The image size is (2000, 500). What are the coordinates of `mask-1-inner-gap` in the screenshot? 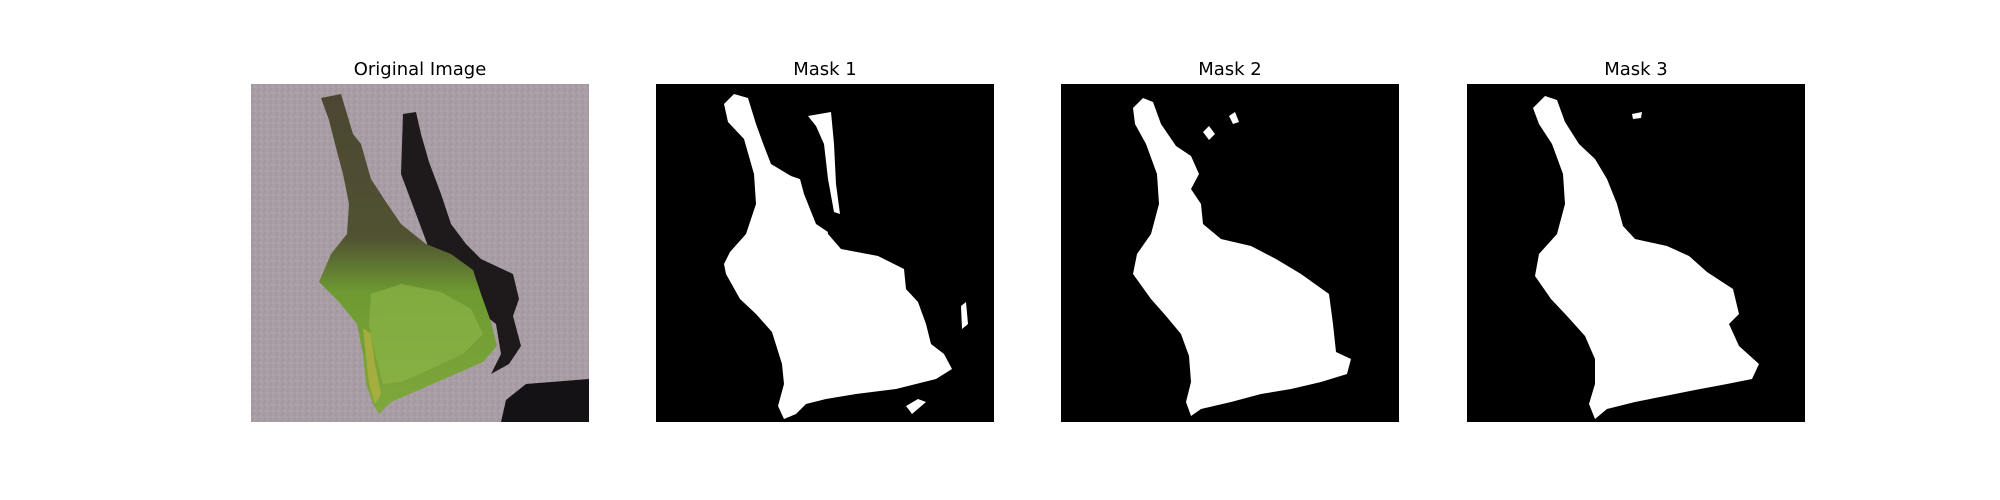 It's located at (815, 175).